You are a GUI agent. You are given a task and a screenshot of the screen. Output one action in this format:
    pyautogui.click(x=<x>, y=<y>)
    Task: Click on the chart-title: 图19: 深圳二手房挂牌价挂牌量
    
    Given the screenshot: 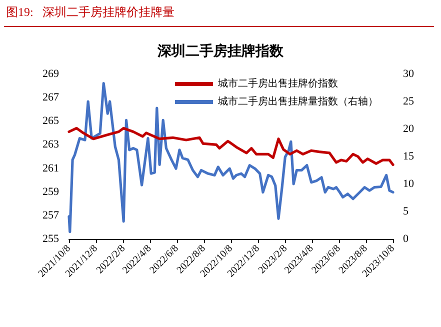 What is the action you would take?
    pyautogui.click(x=90, y=12)
    